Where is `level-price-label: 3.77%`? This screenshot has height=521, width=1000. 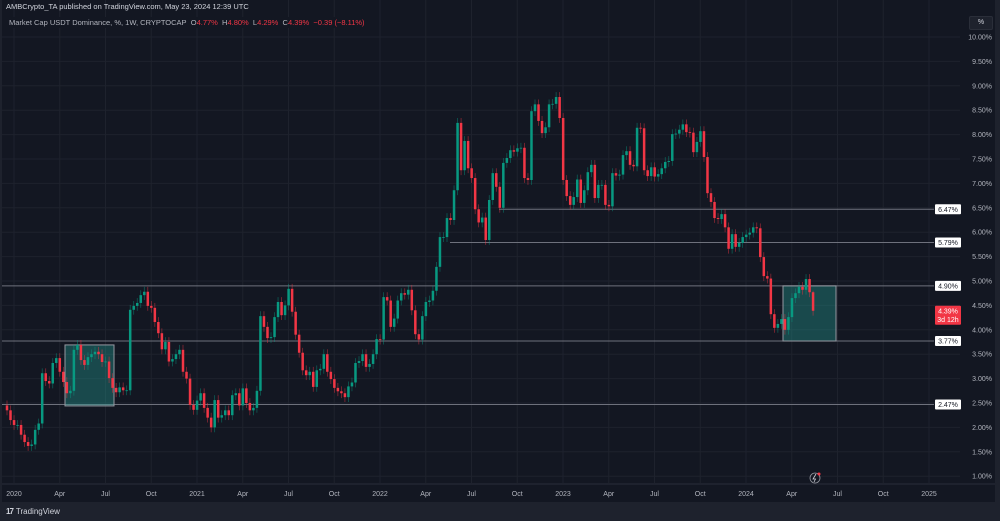
level-price-label: 3.77% is located at coordinates (948, 342).